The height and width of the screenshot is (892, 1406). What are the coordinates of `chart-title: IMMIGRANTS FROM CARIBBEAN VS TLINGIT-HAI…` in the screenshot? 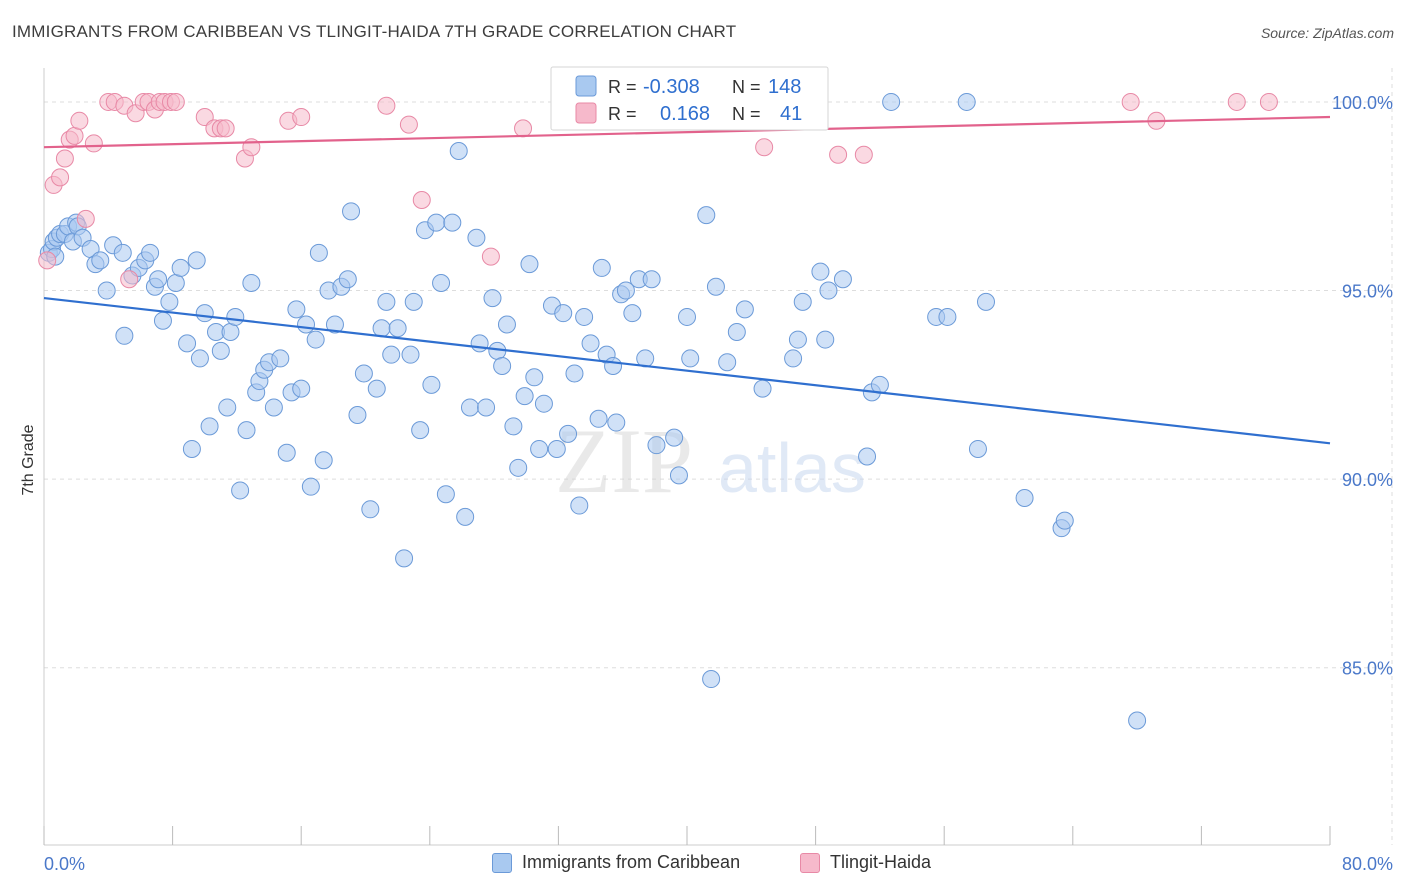 It's located at (374, 31).